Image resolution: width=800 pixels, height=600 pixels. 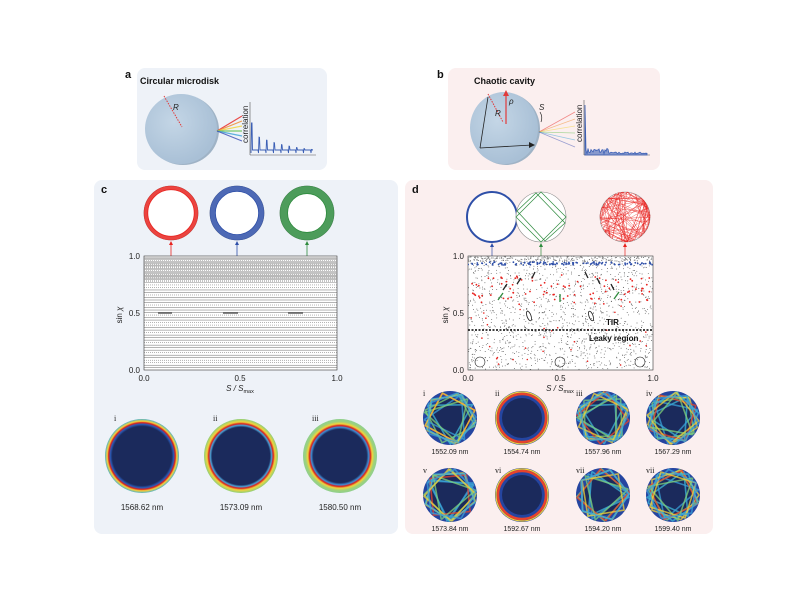 What do you see at coordinates (557, 122) in the screenshot?
I see `light-ray` at bounding box center [557, 122].